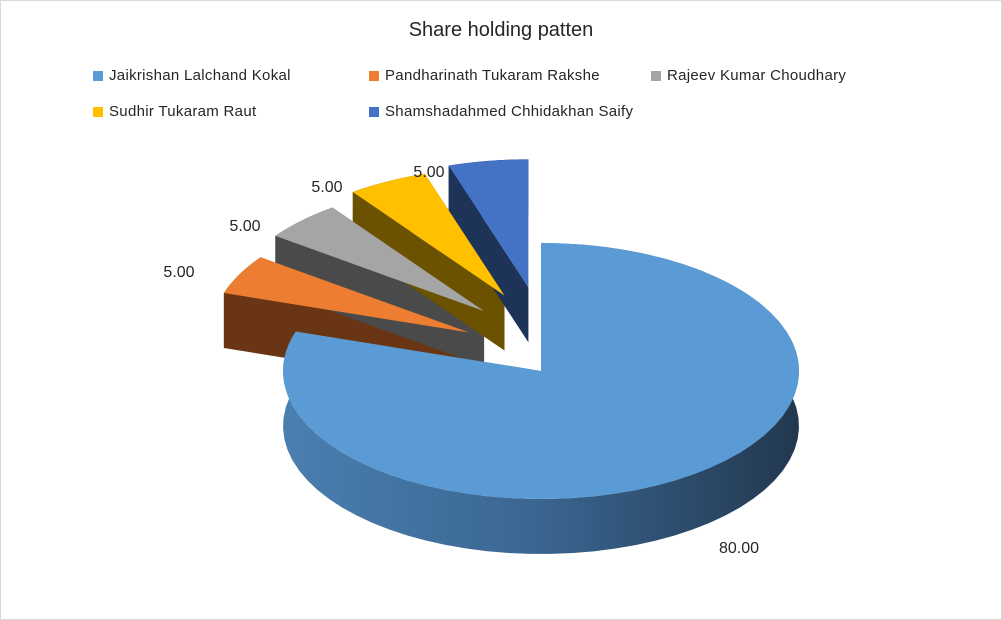  I want to click on data-label-4: 5.00, so click(428, 172).